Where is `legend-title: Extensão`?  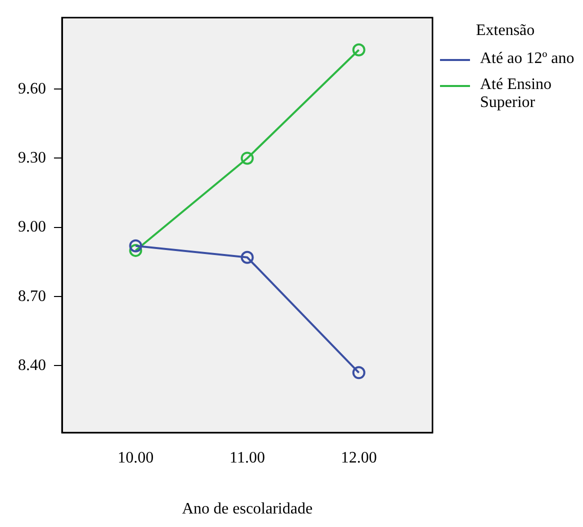
legend-title: Extensão is located at coordinates (506, 31).